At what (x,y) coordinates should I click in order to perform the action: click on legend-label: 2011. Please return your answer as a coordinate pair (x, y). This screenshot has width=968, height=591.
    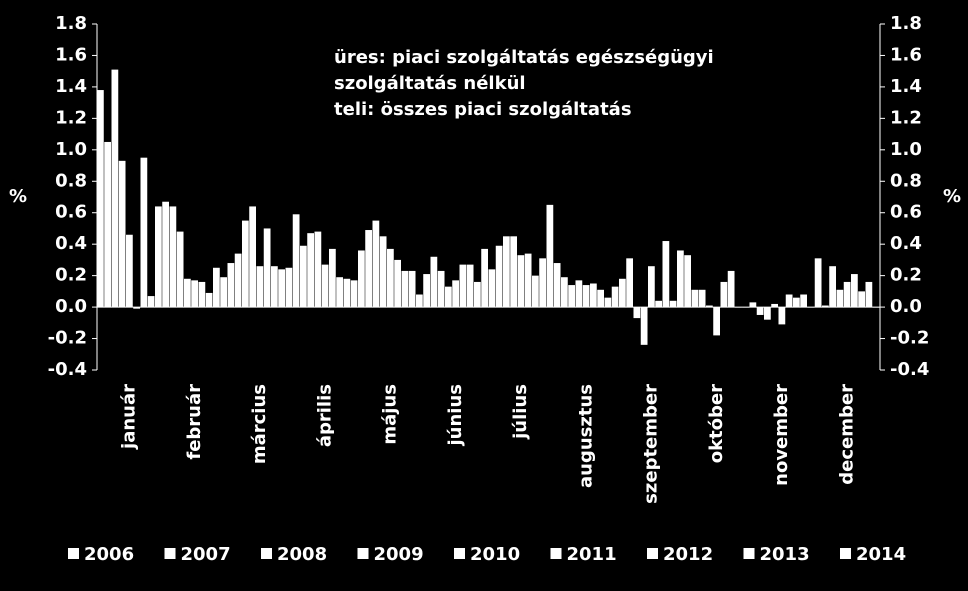
    Looking at the image, I should click on (592, 554).